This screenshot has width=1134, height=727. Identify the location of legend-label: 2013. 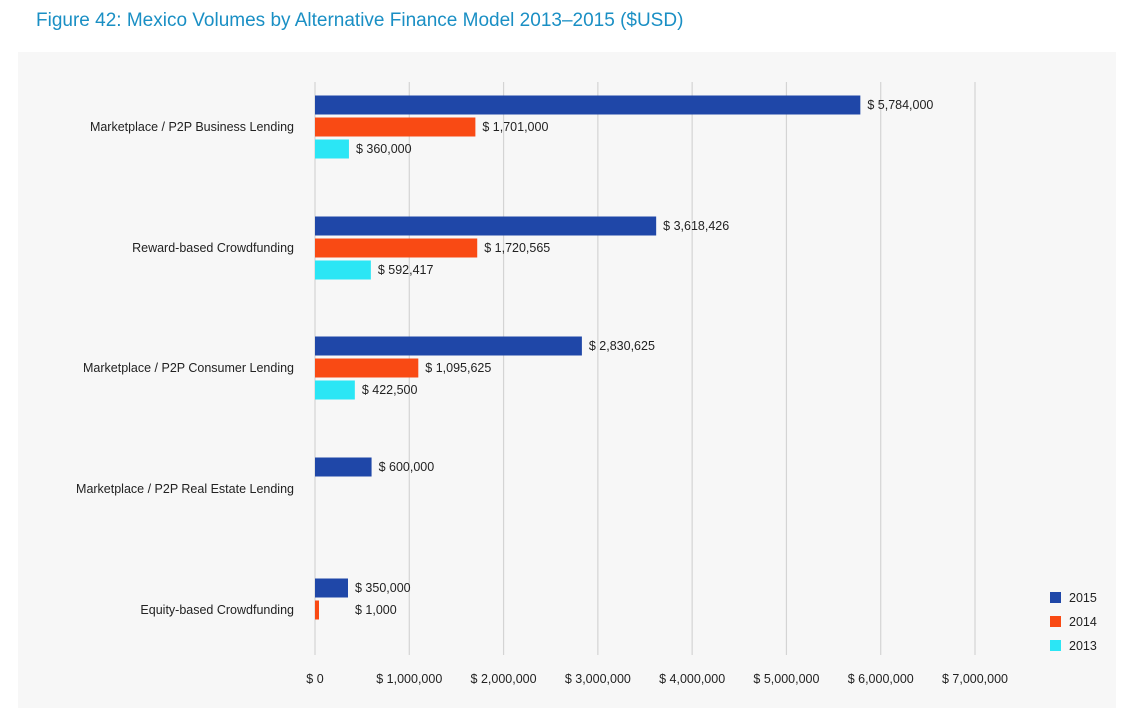
(1083, 646).